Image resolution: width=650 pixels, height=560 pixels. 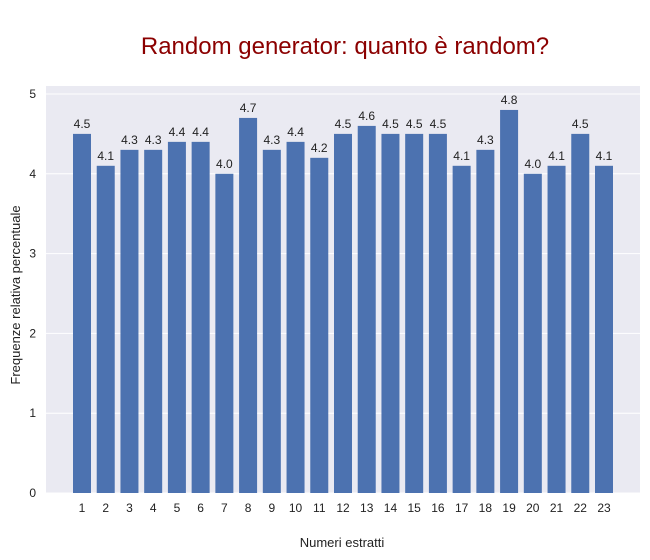 What do you see at coordinates (32, 293) in the screenshot?
I see `y-axis-ticks: 0 1 2 3 4 5` at bounding box center [32, 293].